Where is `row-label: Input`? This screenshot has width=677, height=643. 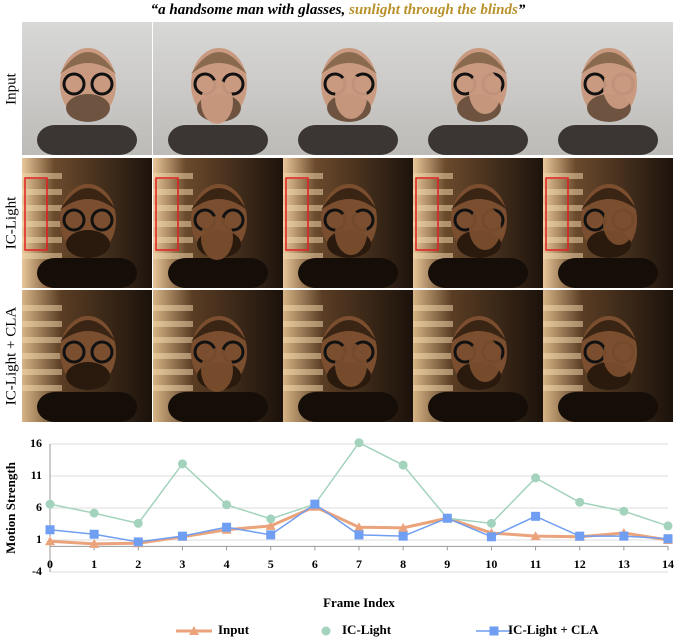 row-label: Input is located at coordinates (11, 88).